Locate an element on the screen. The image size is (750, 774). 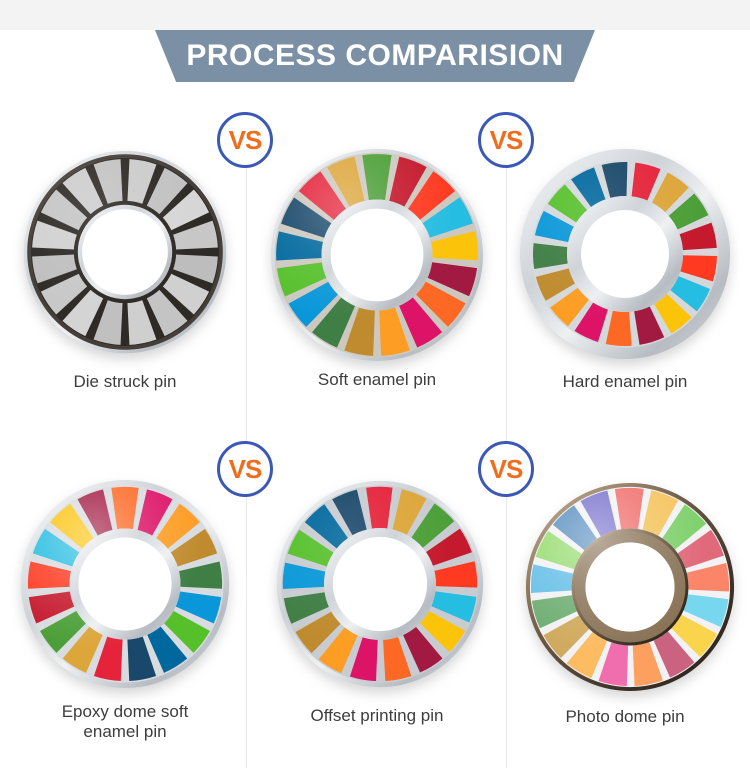
epoxy-dome-pin-image is located at coordinates (125, 584).